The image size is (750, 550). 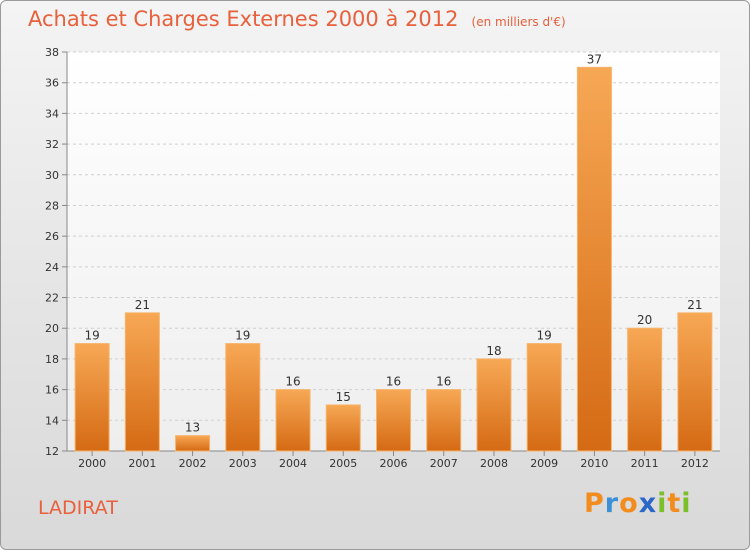 I want to click on x-tick-label: 2006, so click(x=394, y=463).